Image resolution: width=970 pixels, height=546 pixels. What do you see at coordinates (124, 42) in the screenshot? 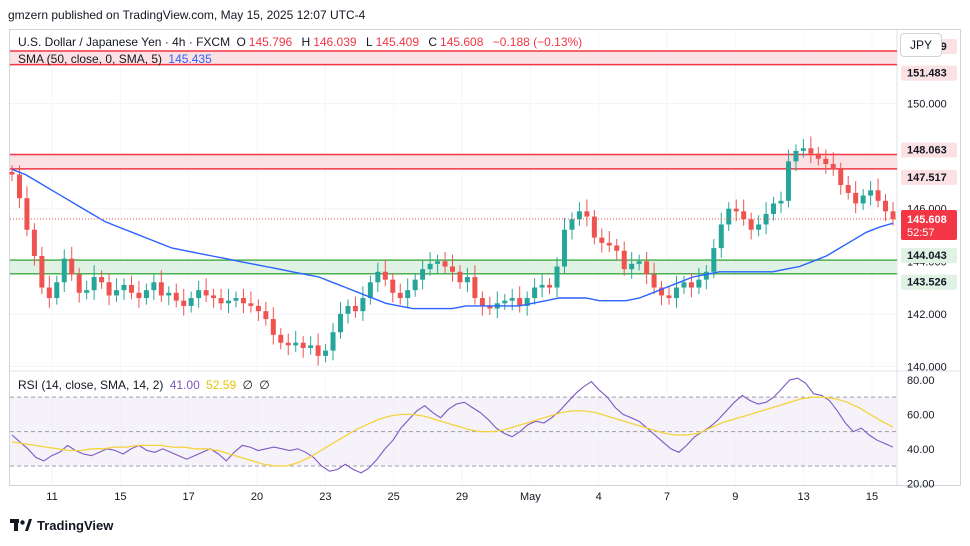
I see `symbol-label: U.S. Dollar / Japanese Yen · 4h · FXCM` at bounding box center [124, 42].